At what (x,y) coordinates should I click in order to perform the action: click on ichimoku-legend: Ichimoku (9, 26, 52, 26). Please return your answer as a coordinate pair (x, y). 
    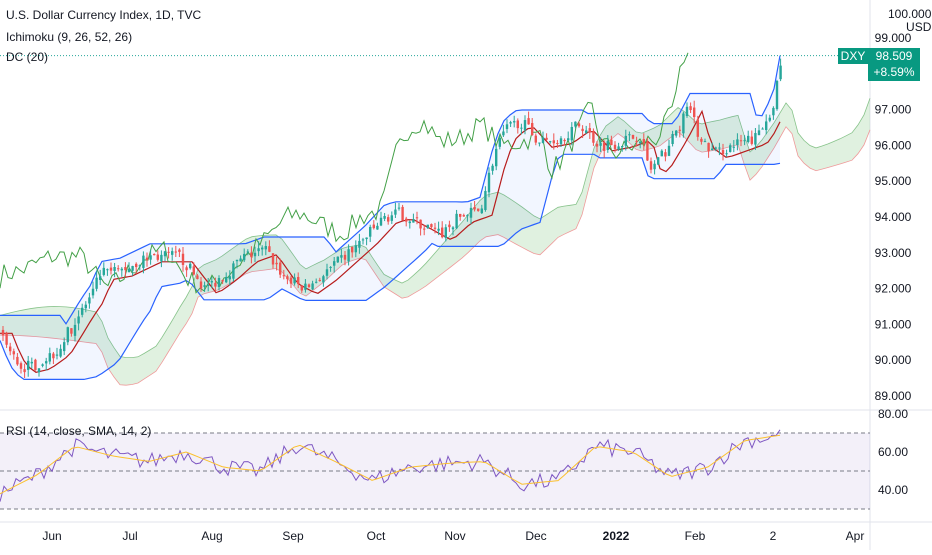
    Looking at the image, I should click on (69, 37).